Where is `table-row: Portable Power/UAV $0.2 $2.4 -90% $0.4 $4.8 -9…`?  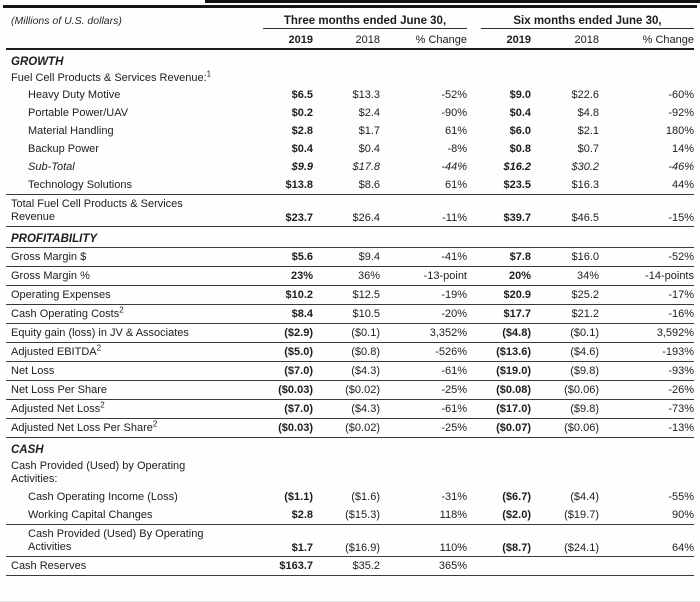
table-row: Portable Power/UAV $0.2 $2.4 -90% $0.4 $4.8 -9… is located at coordinates (350, 113).